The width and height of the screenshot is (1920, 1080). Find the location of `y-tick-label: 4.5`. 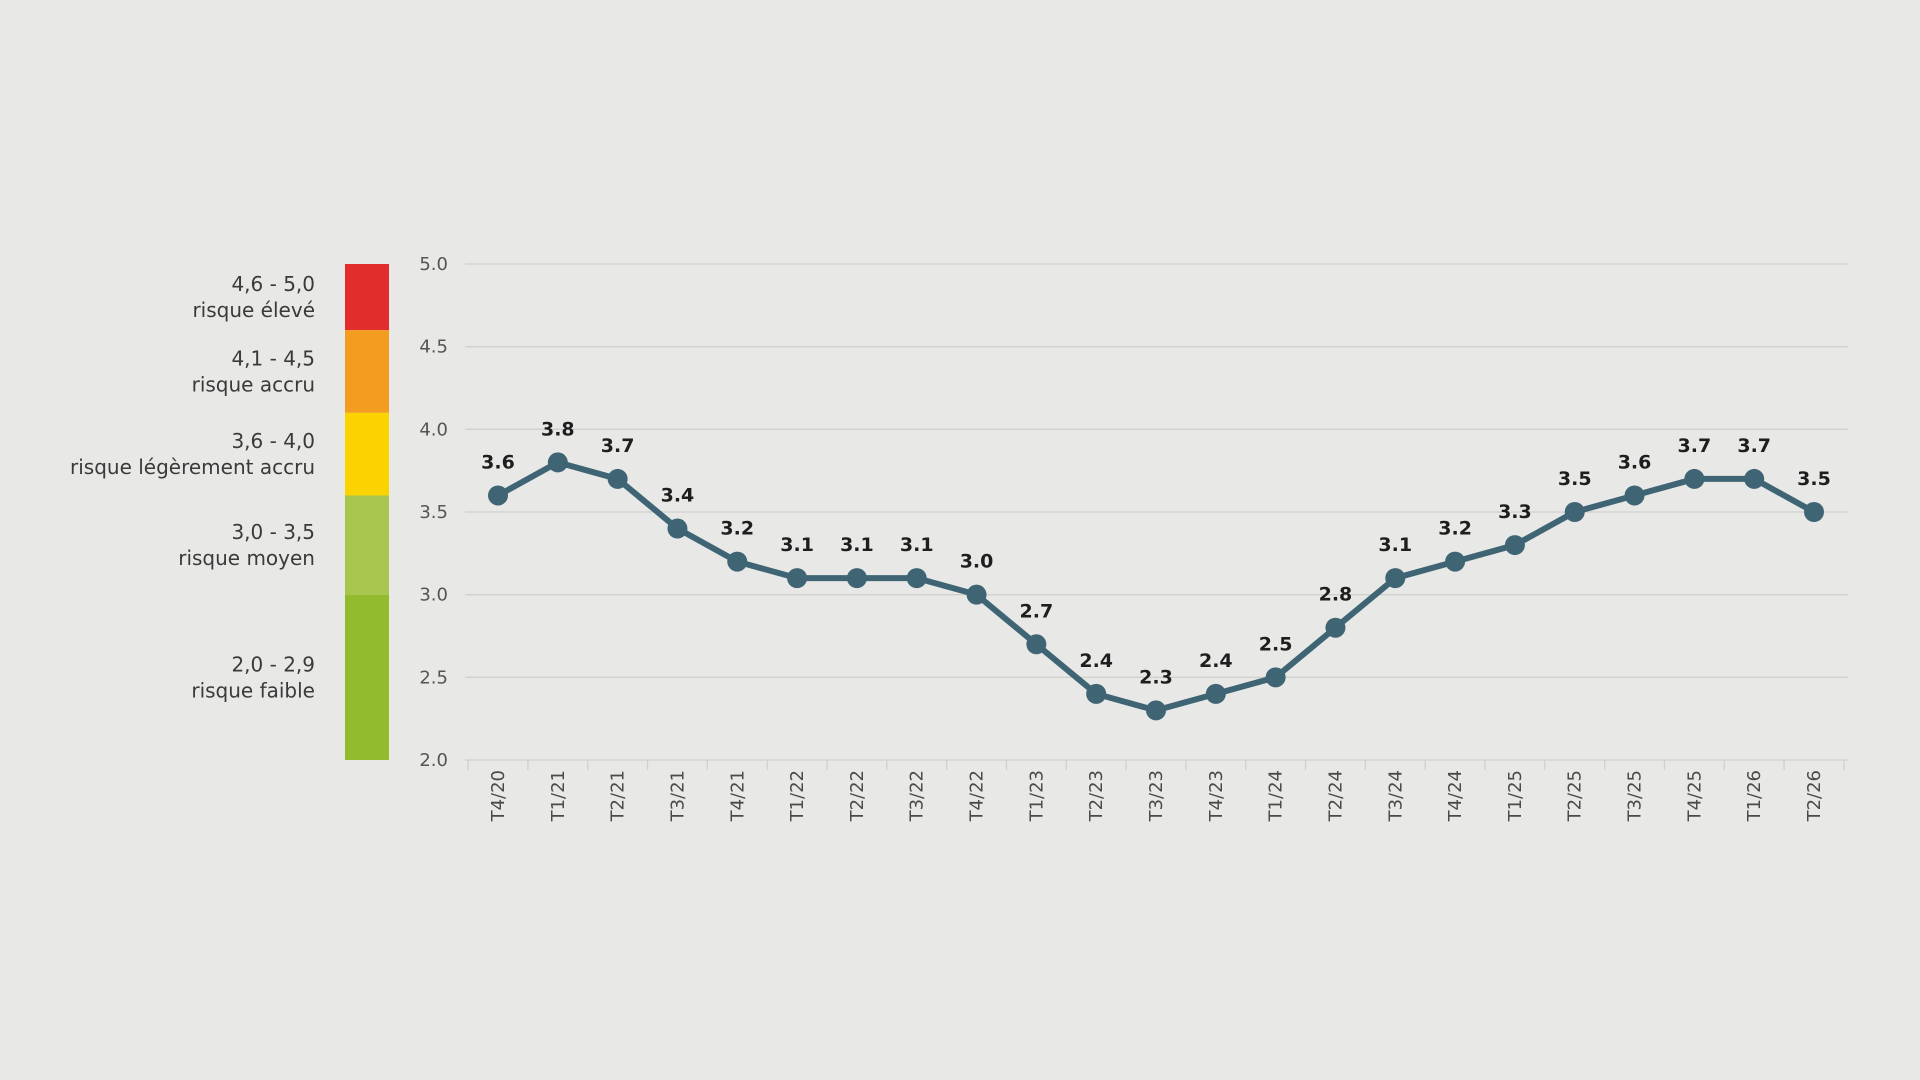

y-tick-label: 4.5 is located at coordinates (433, 347).